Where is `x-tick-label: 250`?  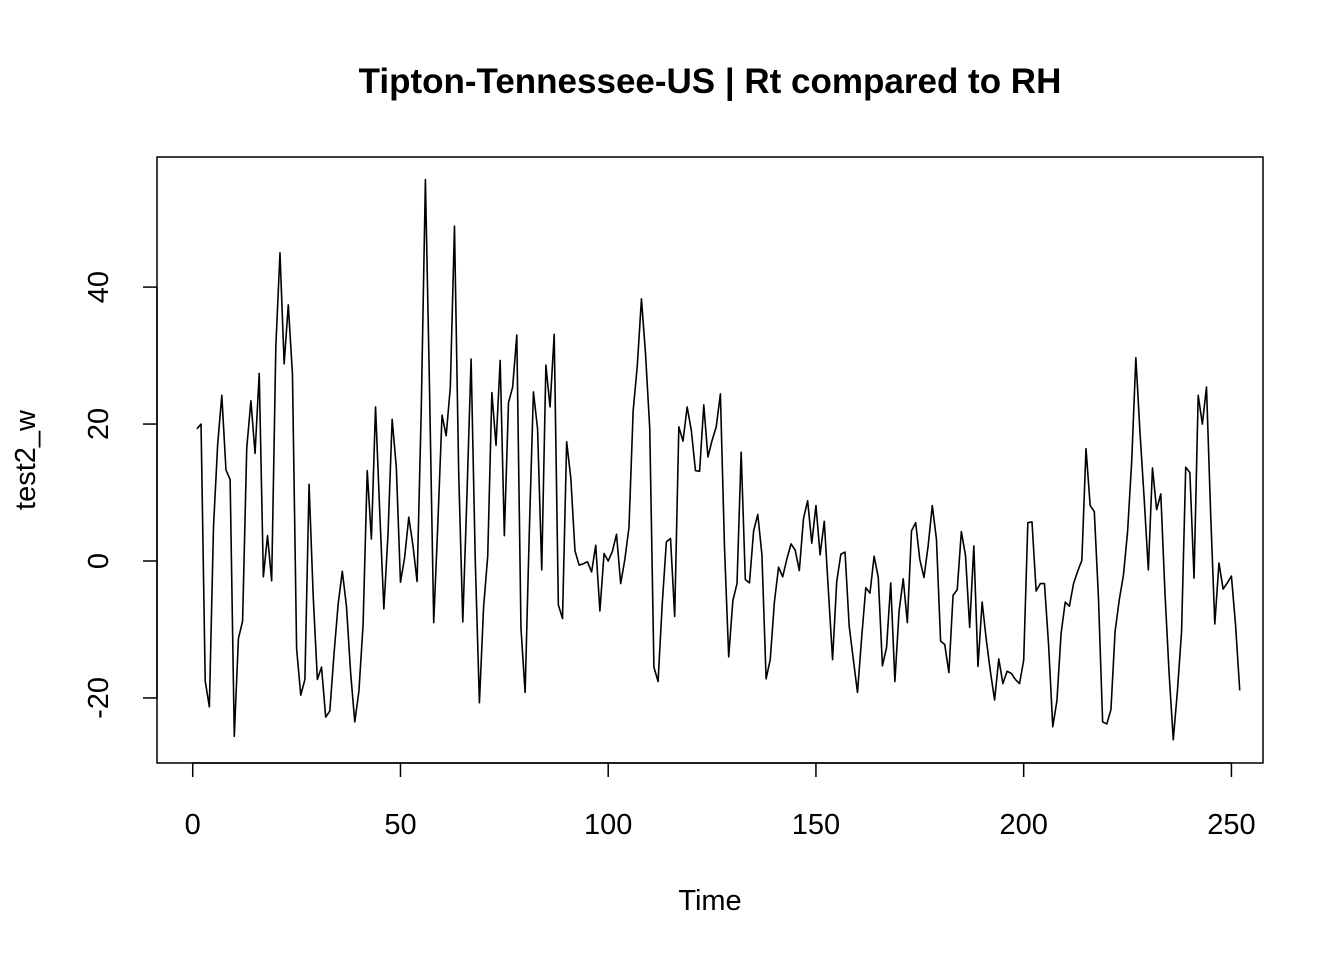 x-tick-label: 250 is located at coordinates (1231, 825).